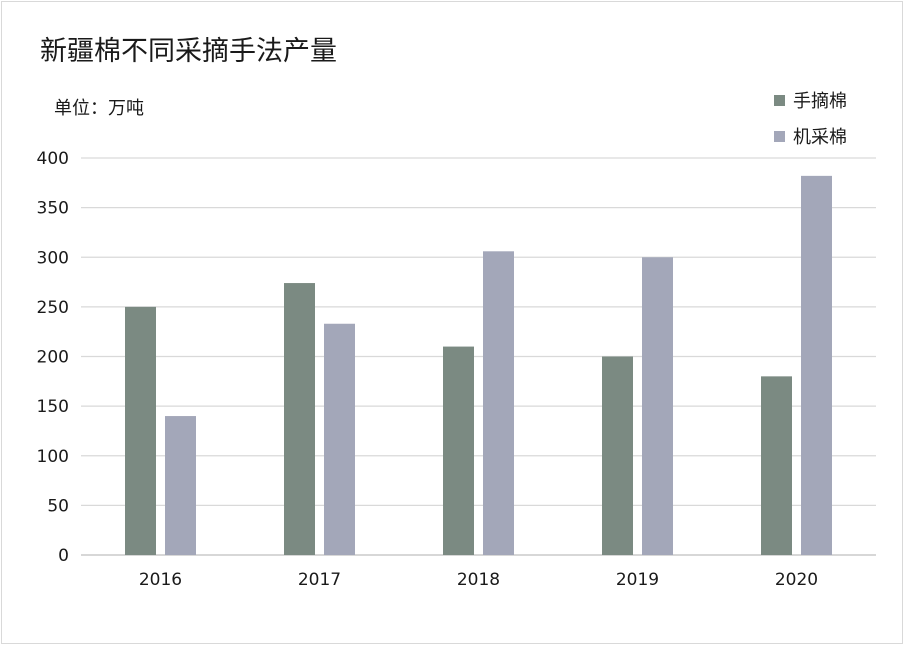 This screenshot has height=647, width=906. What do you see at coordinates (160, 580) in the screenshot?
I see `x-tick-label-2016: 2016` at bounding box center [160, 580].